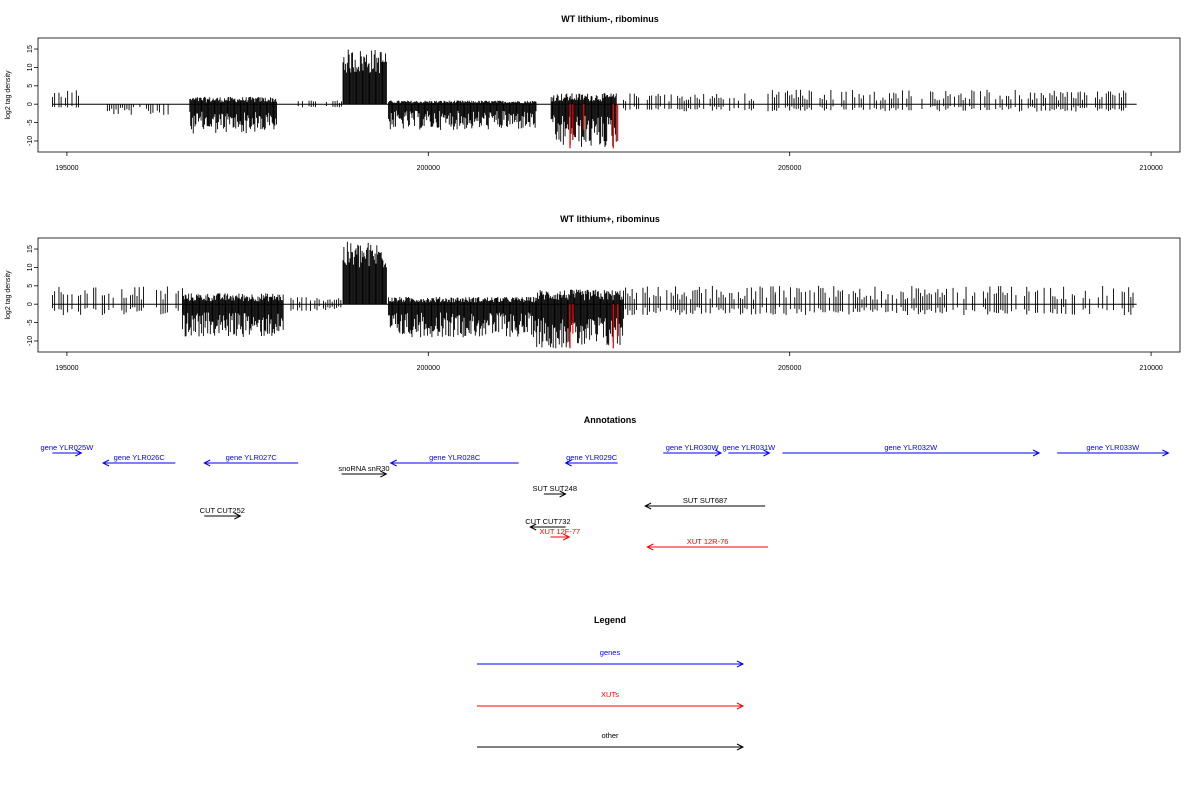 This screenshot has height=800, width=1200. What do you see at coordinates (555, 488) in the screenshot?
I see `annotation-label: SUT SUT248` at bounding box center [555, 488].